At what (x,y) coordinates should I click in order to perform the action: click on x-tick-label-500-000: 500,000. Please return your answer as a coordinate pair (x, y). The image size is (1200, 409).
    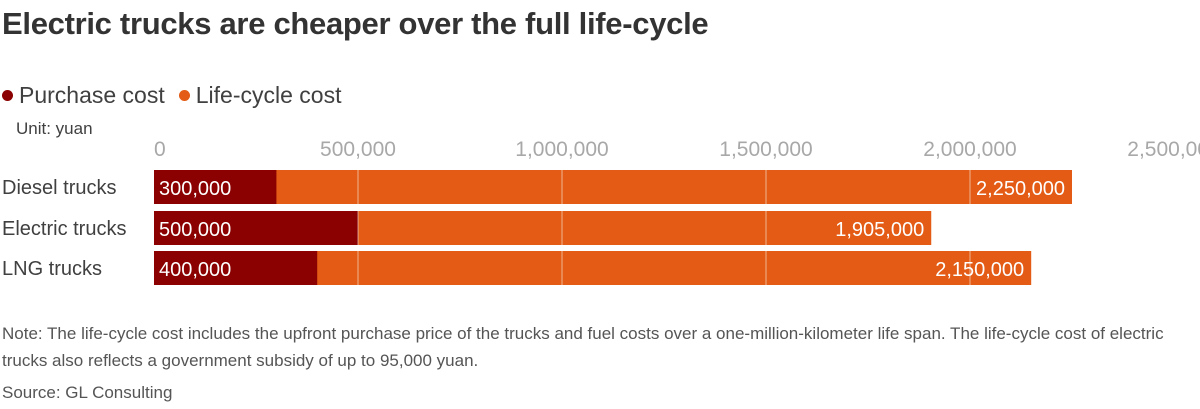
    Looking at the image, I should click on (358, 149).